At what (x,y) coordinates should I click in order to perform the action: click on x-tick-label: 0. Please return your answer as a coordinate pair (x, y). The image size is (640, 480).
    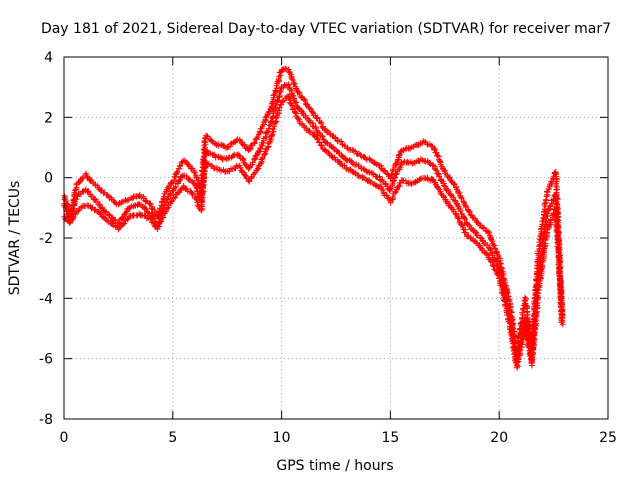
    Looking at the image, I should click on (64, 438).